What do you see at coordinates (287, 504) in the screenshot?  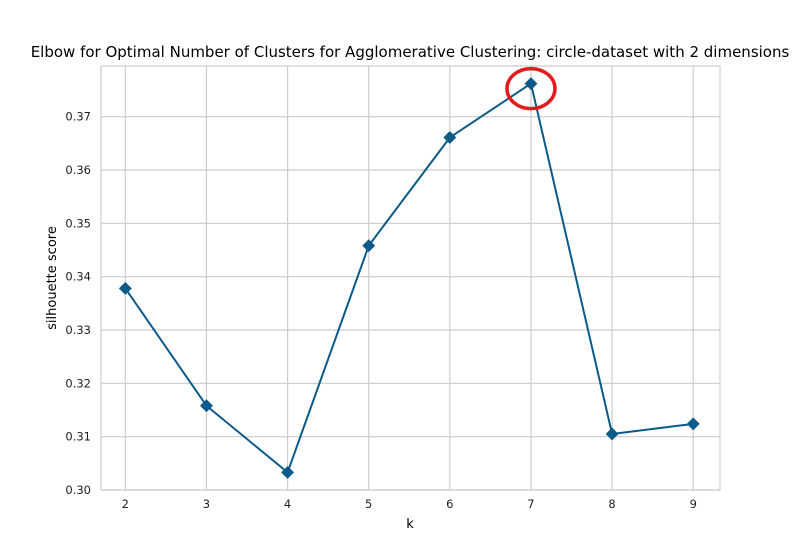 I see `x-tick-label: 4` at bounding box center [287, 504].